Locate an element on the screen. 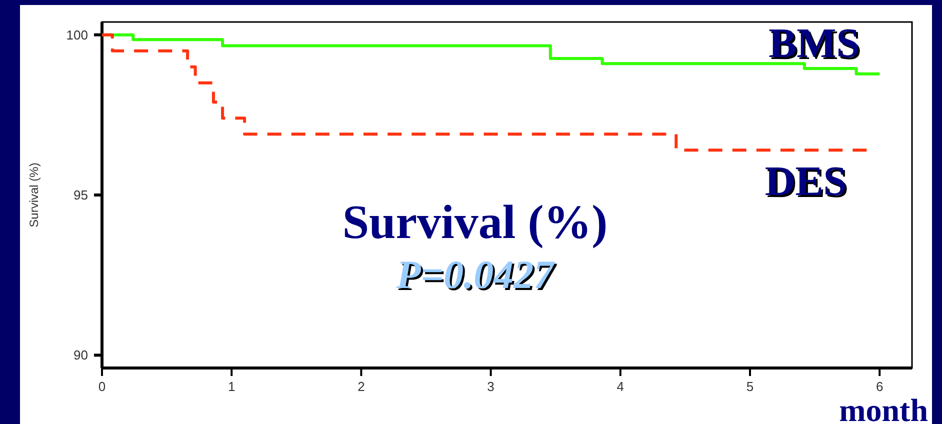  text: P=0.0427 is located at coordinates (477, 276).